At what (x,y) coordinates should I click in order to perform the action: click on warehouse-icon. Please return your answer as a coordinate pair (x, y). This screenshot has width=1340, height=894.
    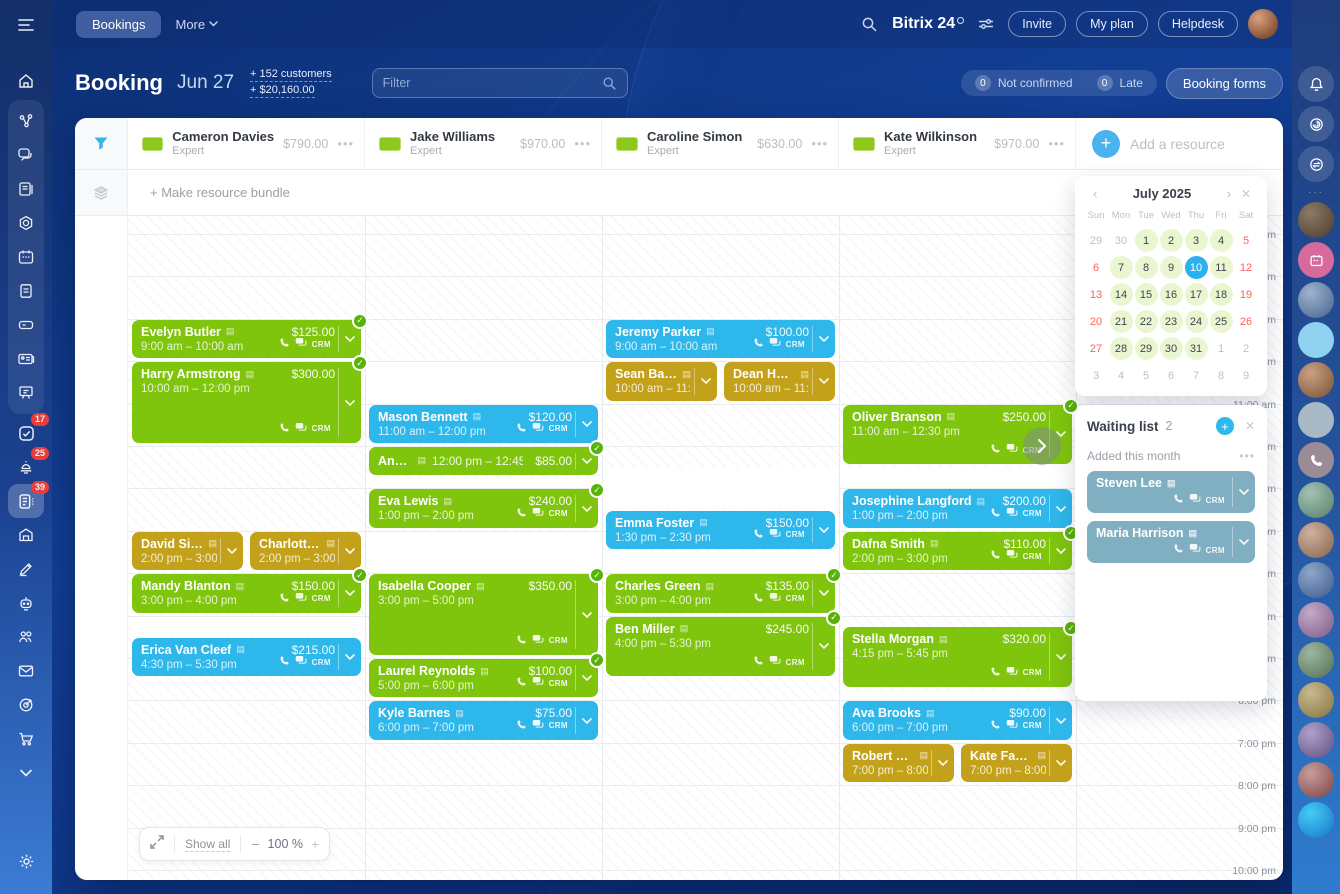
    Looking at the image, I should click on (26, 535).